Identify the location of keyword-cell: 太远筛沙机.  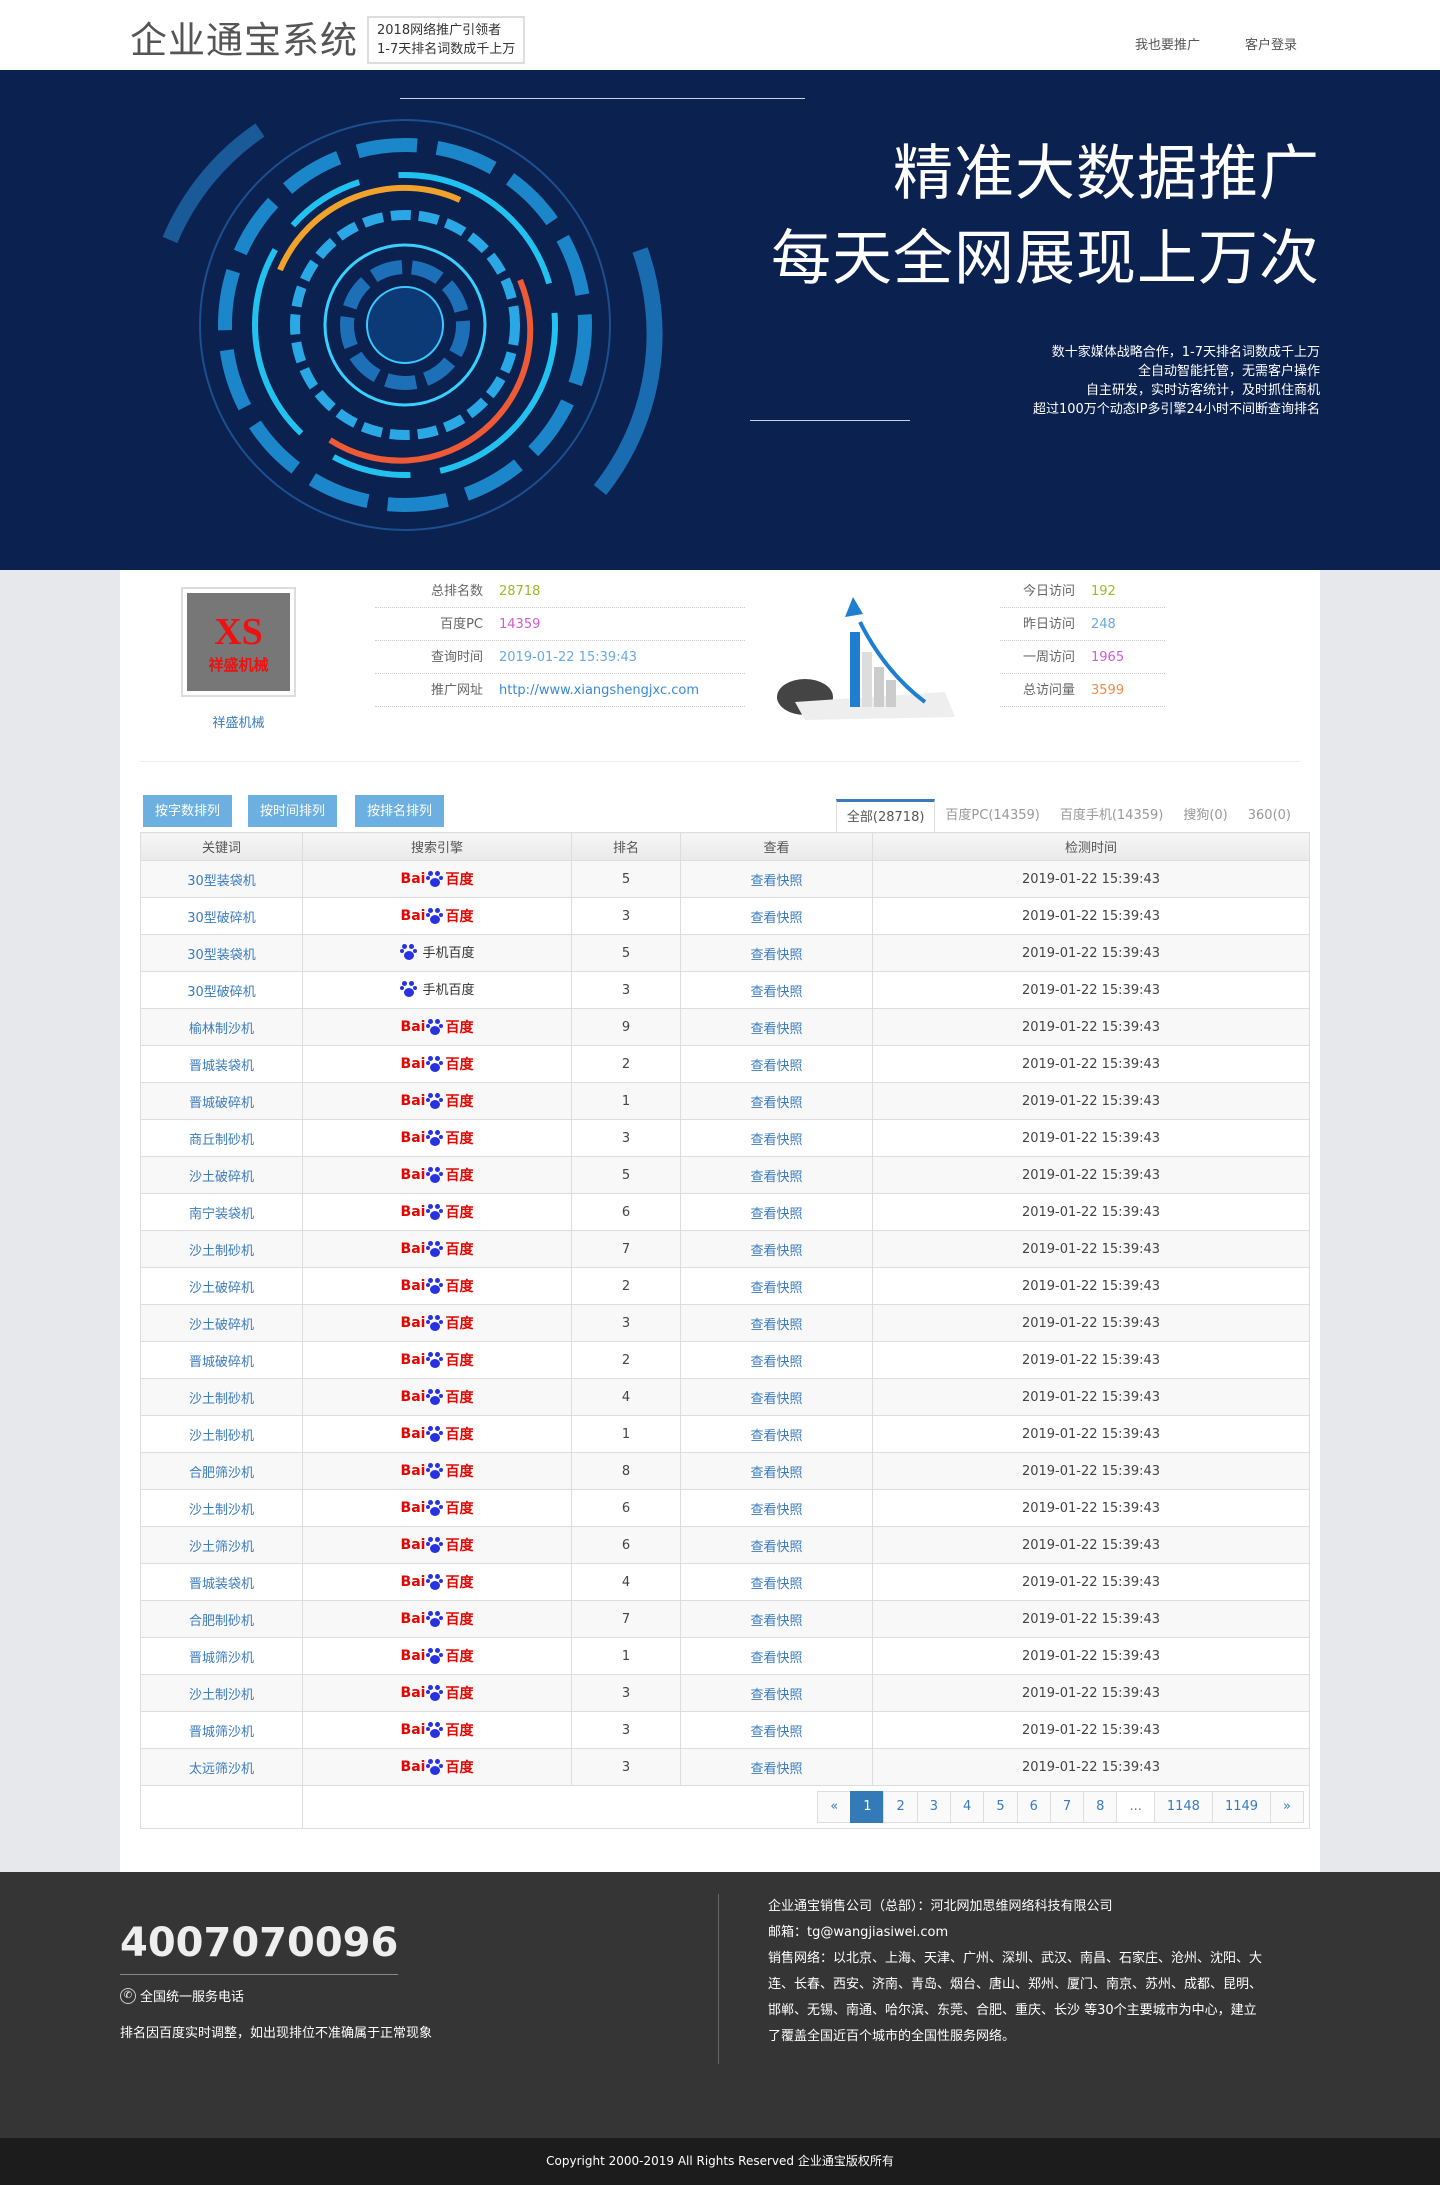
(221, 1767).